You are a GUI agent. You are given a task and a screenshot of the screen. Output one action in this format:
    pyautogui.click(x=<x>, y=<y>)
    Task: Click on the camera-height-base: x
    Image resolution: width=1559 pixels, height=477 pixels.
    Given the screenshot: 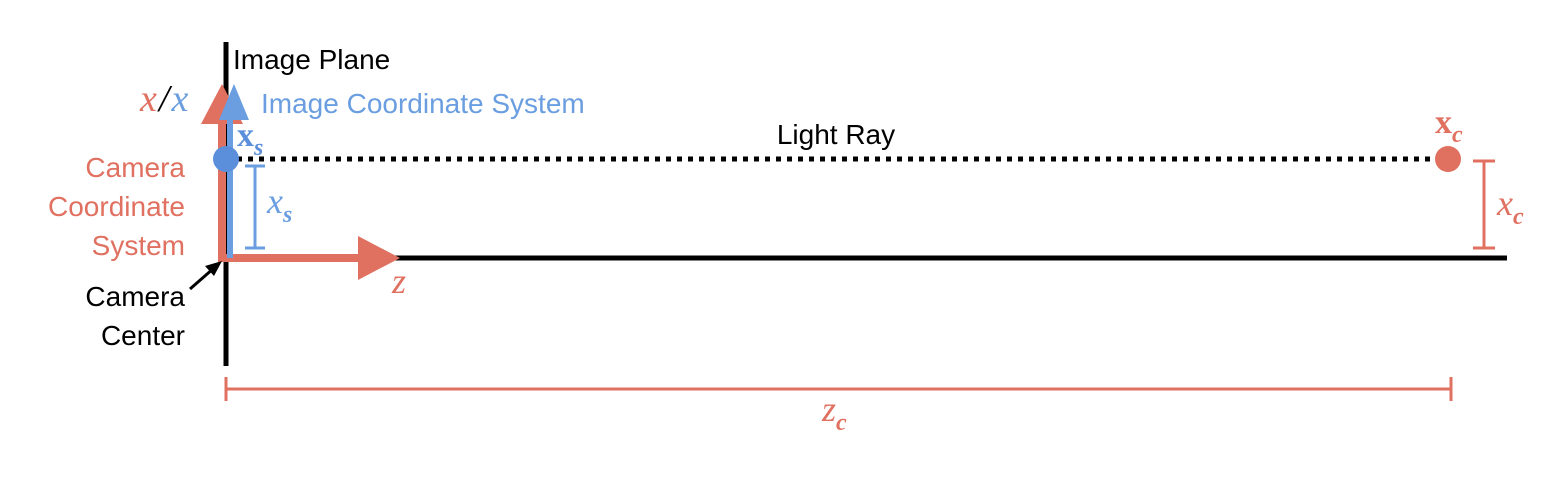 What is the action you would take?
    pyautogui.click(x=1504, y=203)
    